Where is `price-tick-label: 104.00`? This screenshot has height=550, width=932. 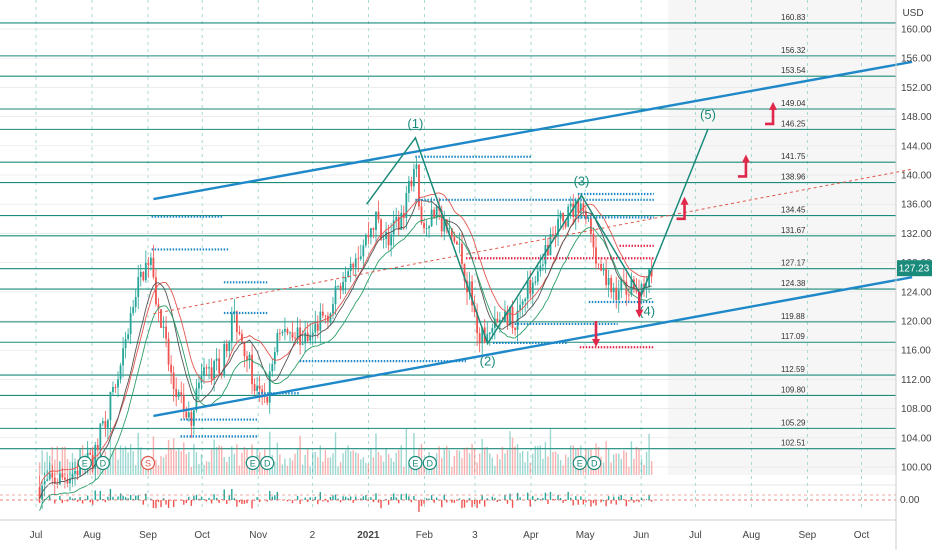
price-tick-label: 104.00 is located at coordinates (916, 438).